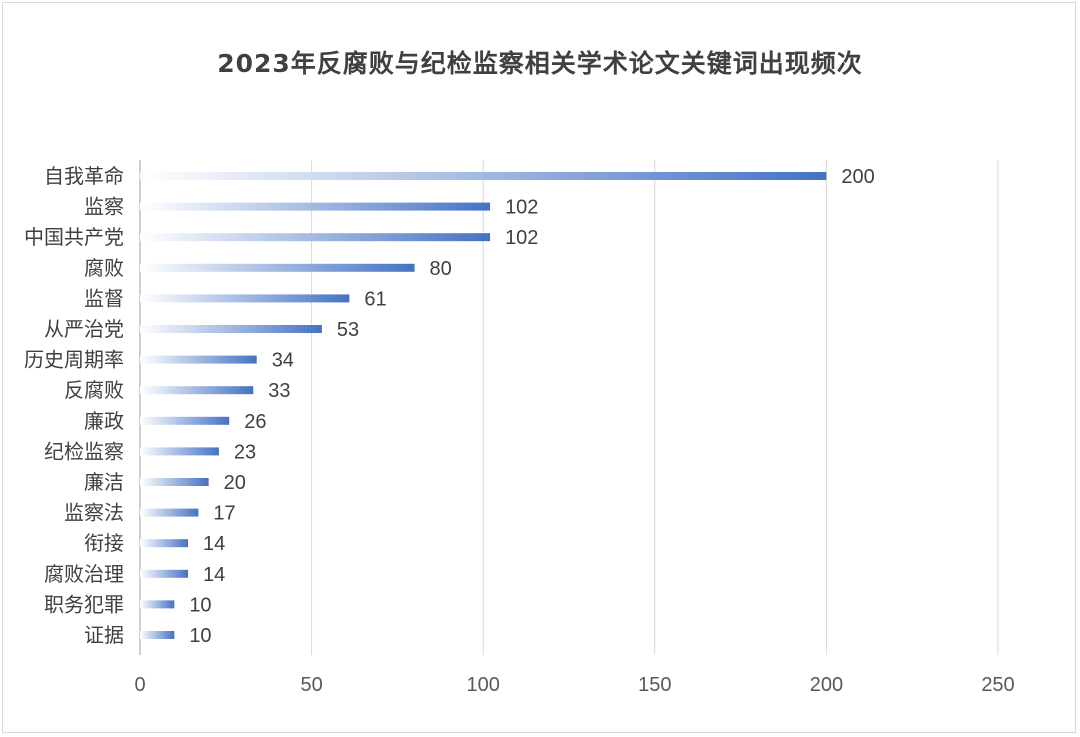 The width and height of the screenshot is (1080, 737). I want to click on value-label: 20, so click(235, 483).